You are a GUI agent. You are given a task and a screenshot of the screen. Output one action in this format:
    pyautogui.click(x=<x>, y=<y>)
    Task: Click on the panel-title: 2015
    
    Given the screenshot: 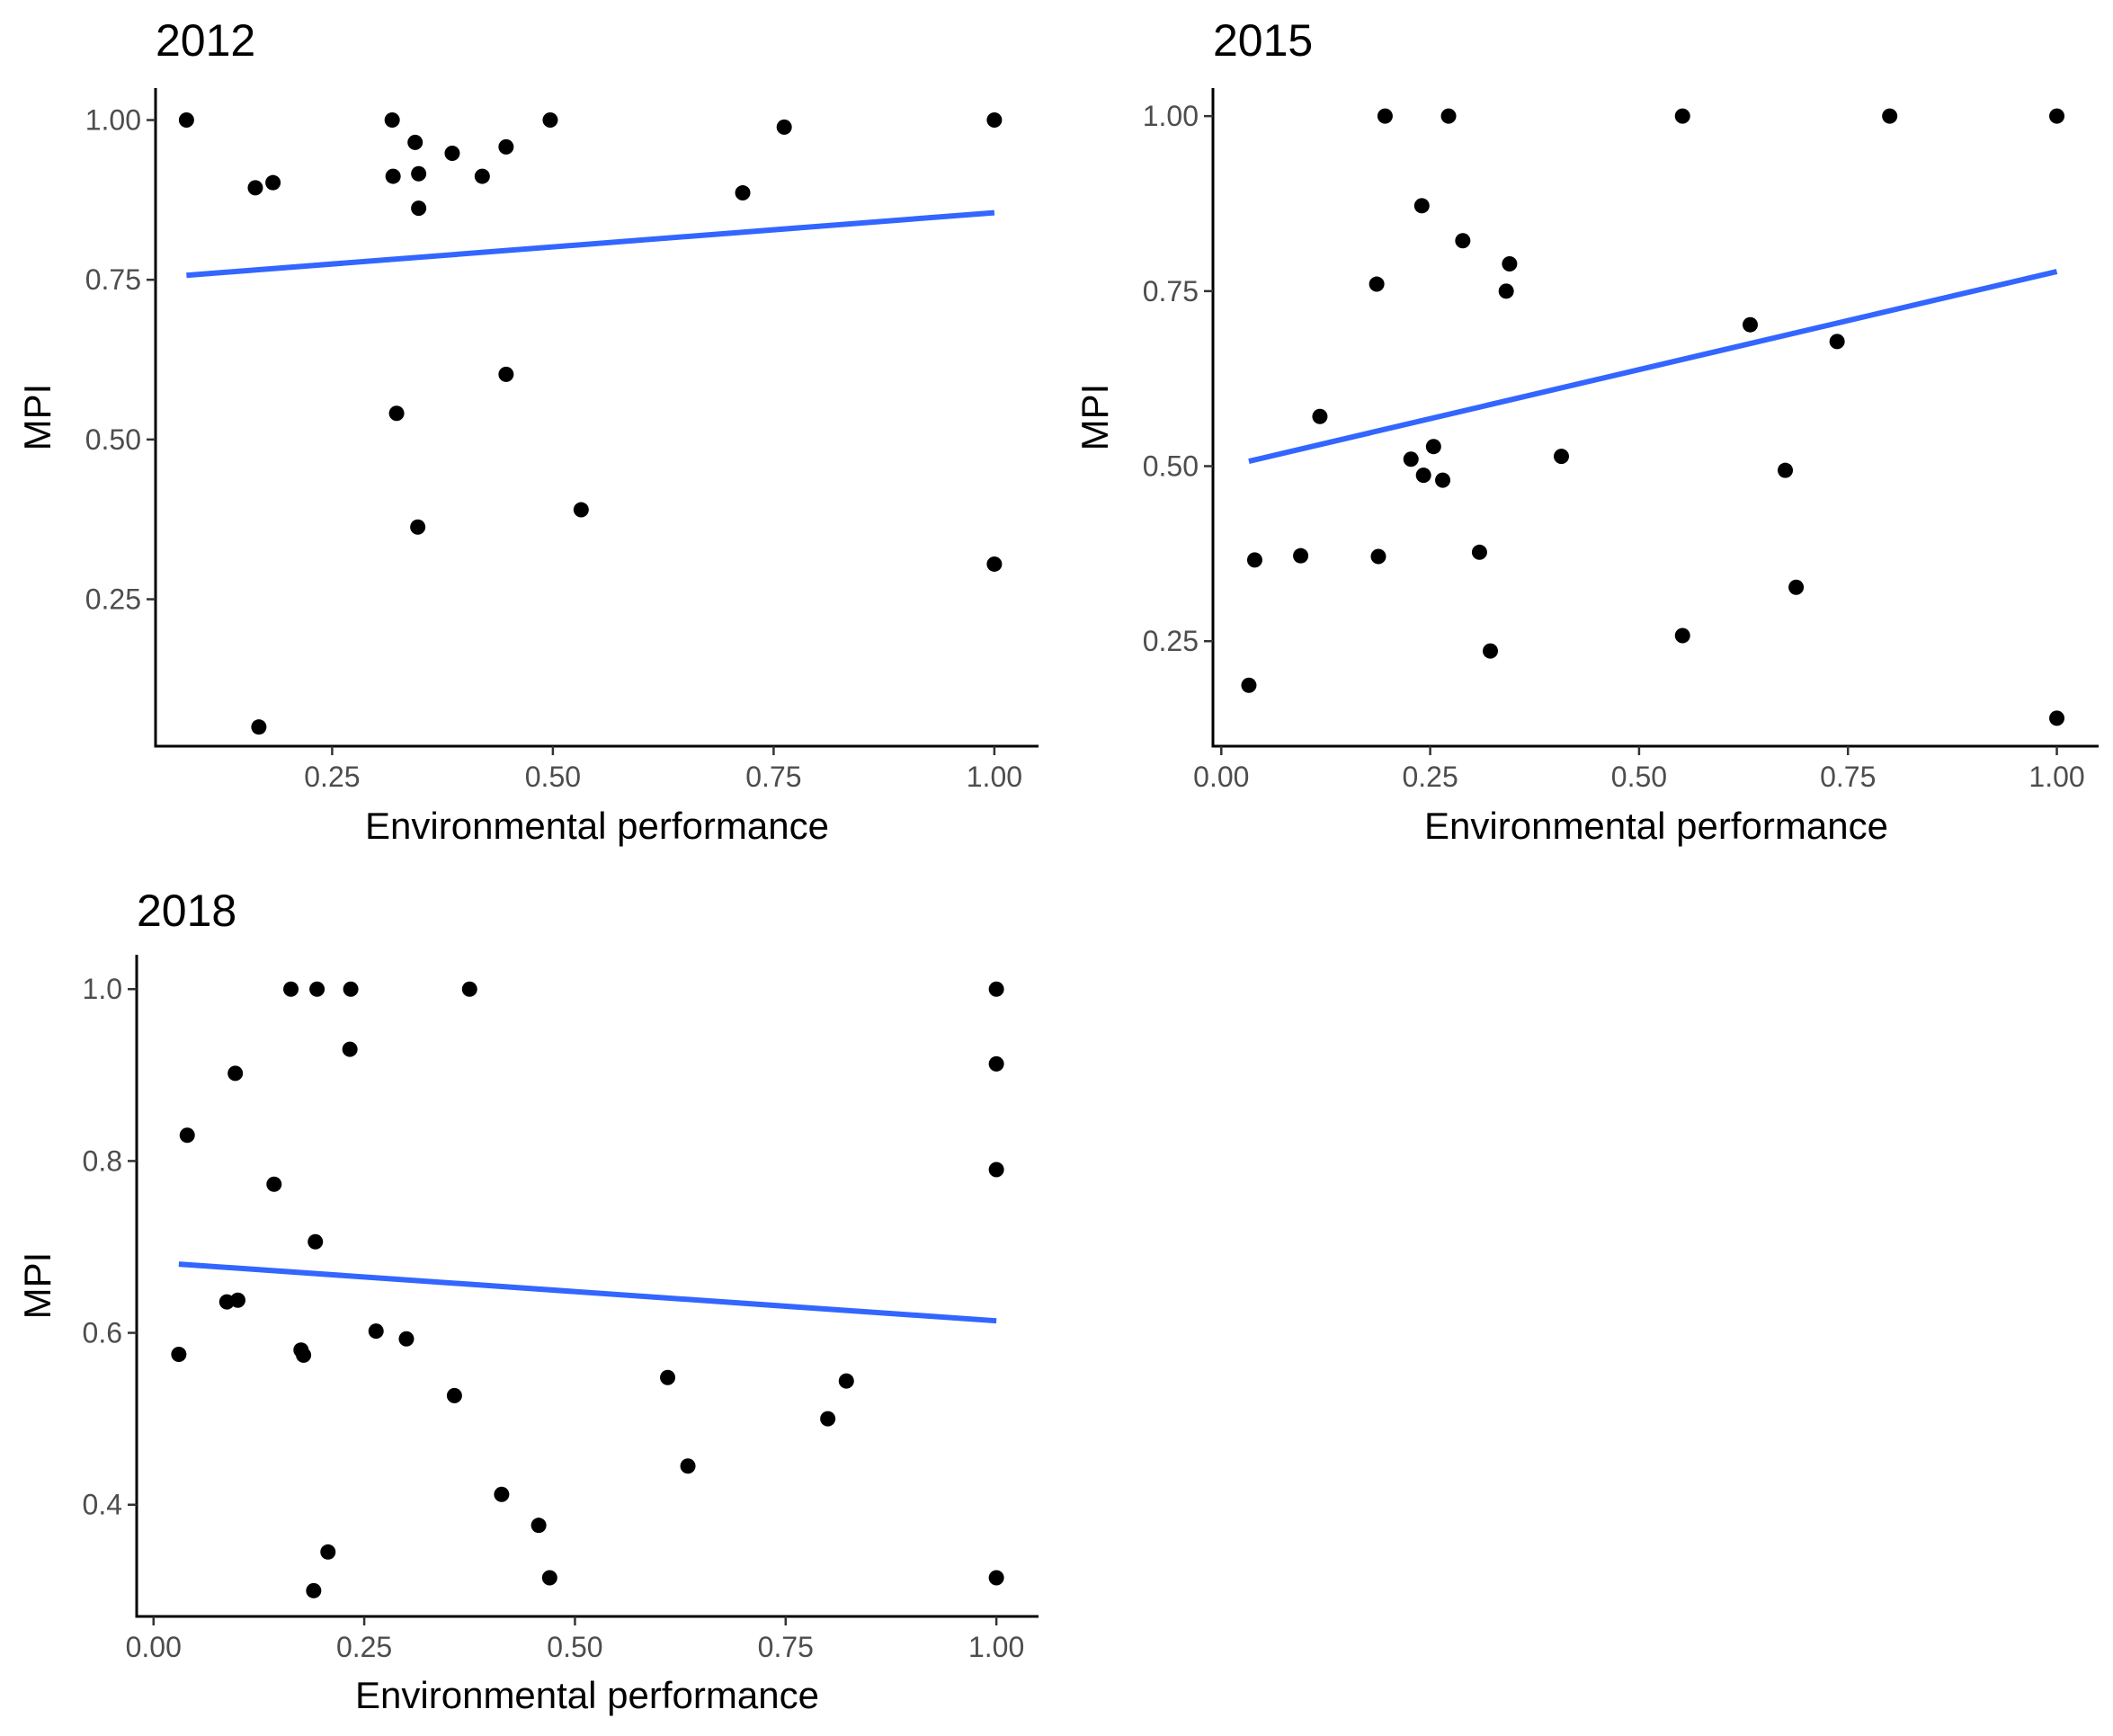 What is the action you would take?
    pyautogui.click(x=1263, y=40)
    